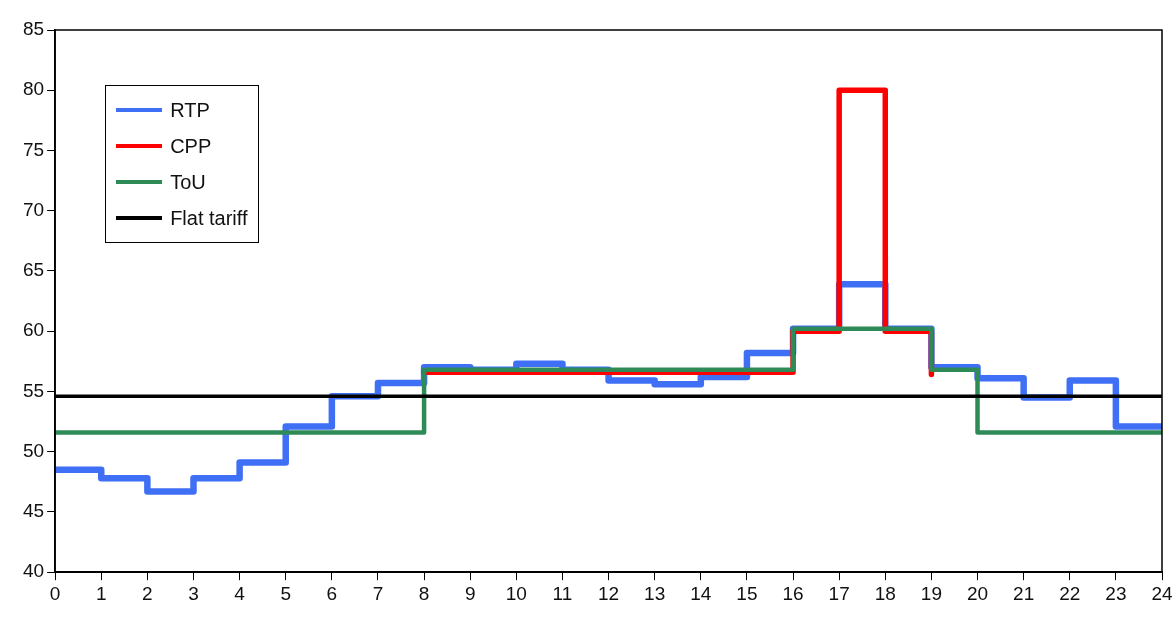  I want to click on x-tick-label: 0, so click(55, 593).